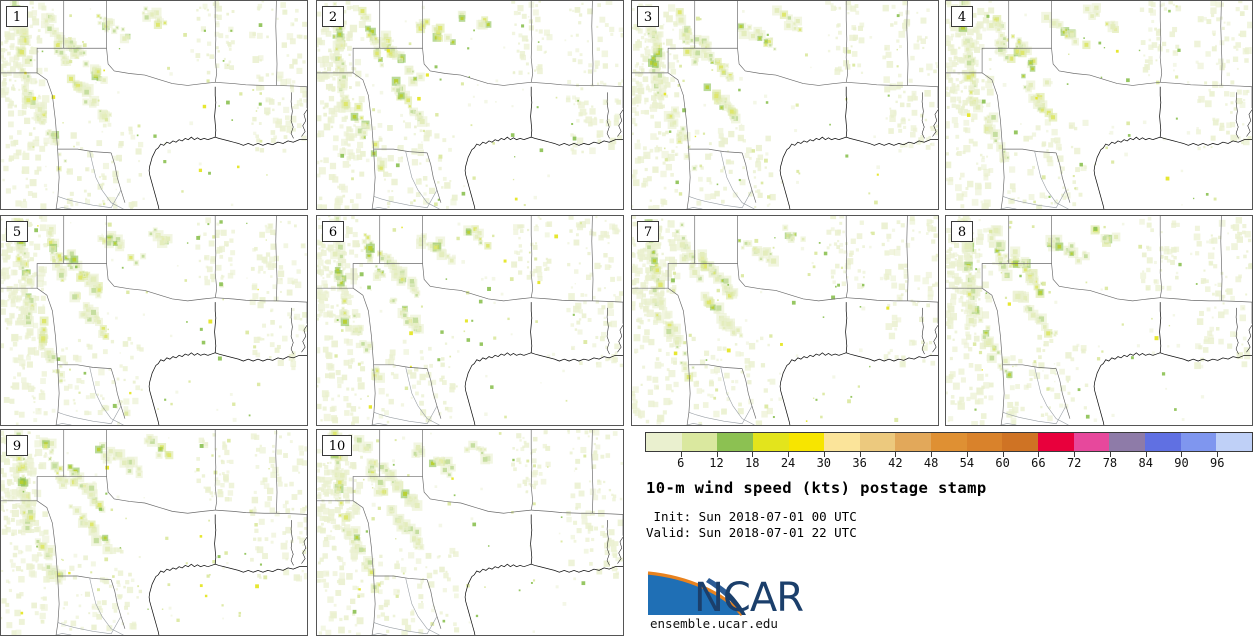  Describe the element at coordinates (788, 463) in the screenshot. I see `colorbar-tick-label: 24` at that location.